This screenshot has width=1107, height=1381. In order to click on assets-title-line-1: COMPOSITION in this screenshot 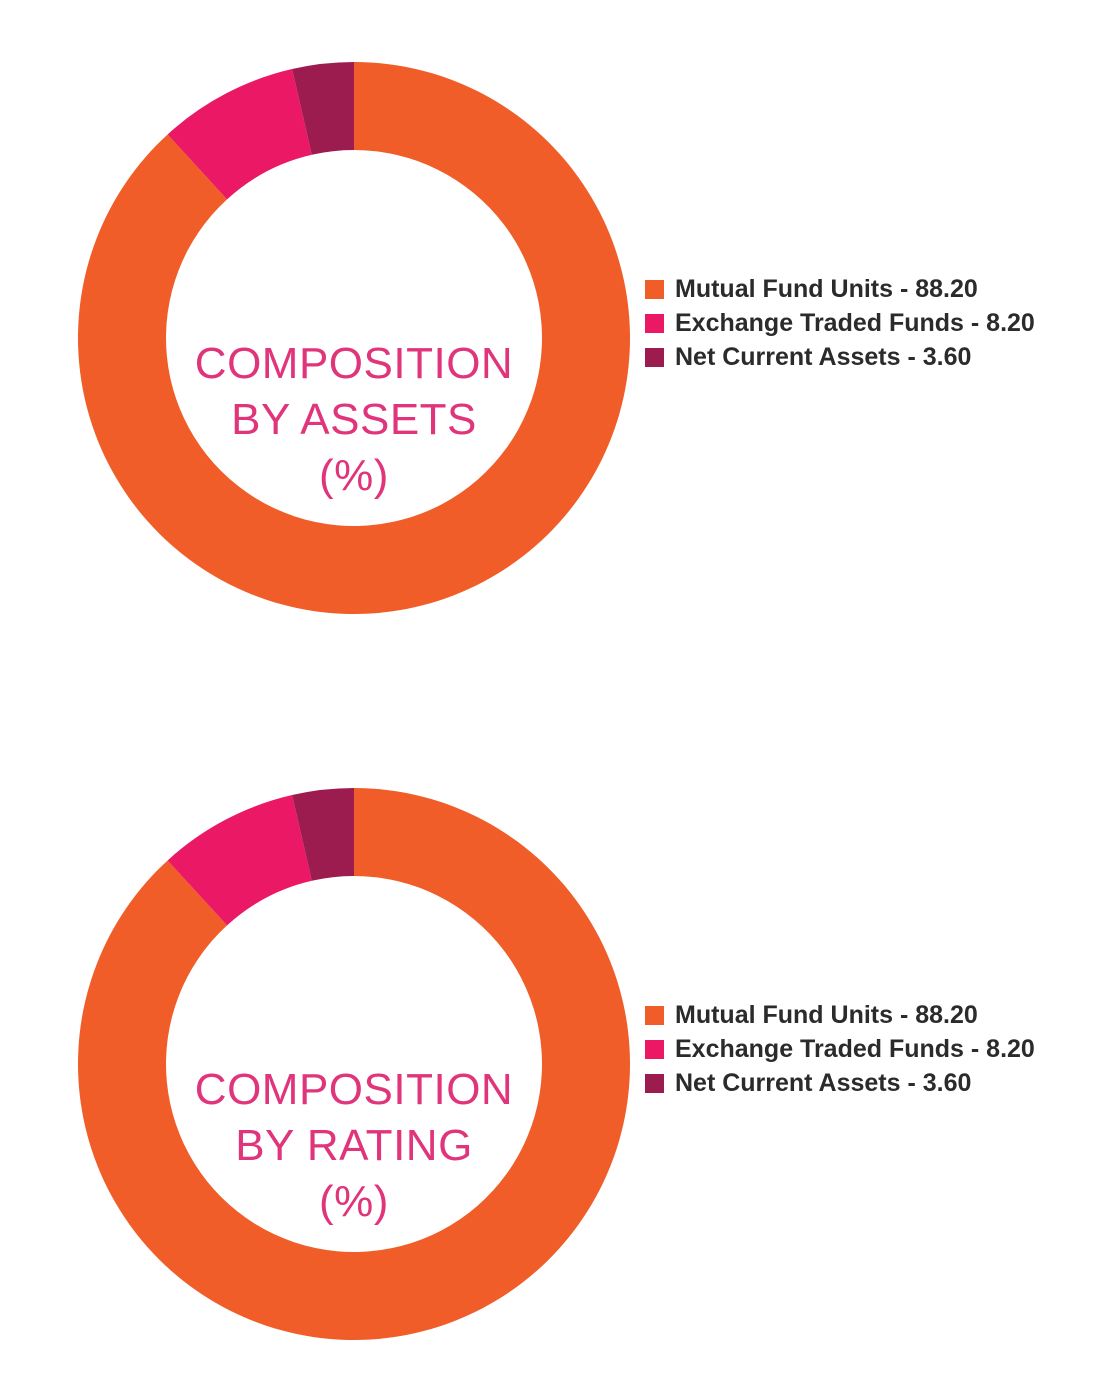, I will do `click(354, 363)`.